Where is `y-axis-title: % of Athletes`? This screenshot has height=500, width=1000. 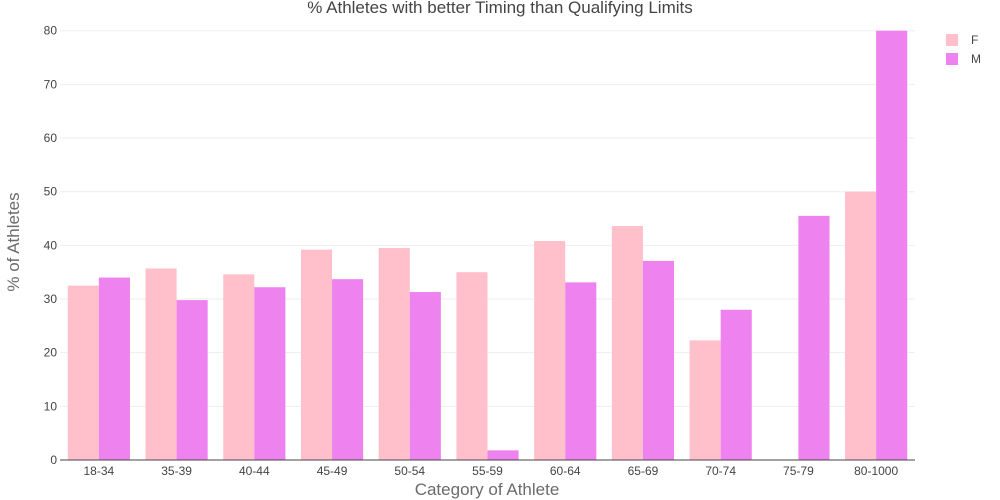
y-axis-title: % of Athletes is located at coordinates (13, 241).